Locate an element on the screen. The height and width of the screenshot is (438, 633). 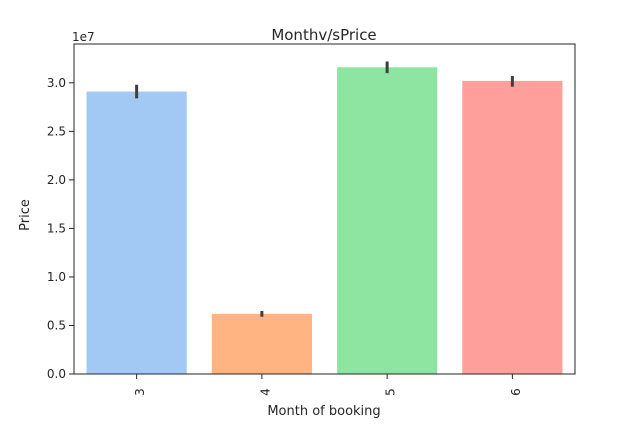
x-tick-label-4: 4 is located at coordinates (265, 392).